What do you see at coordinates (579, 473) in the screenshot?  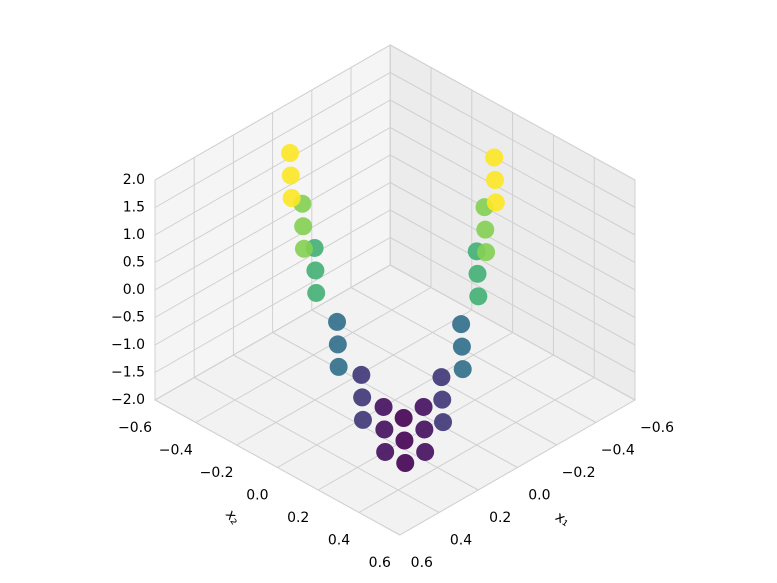 I see `x-tick-label: −0.2` at bounding box center [579, 473].